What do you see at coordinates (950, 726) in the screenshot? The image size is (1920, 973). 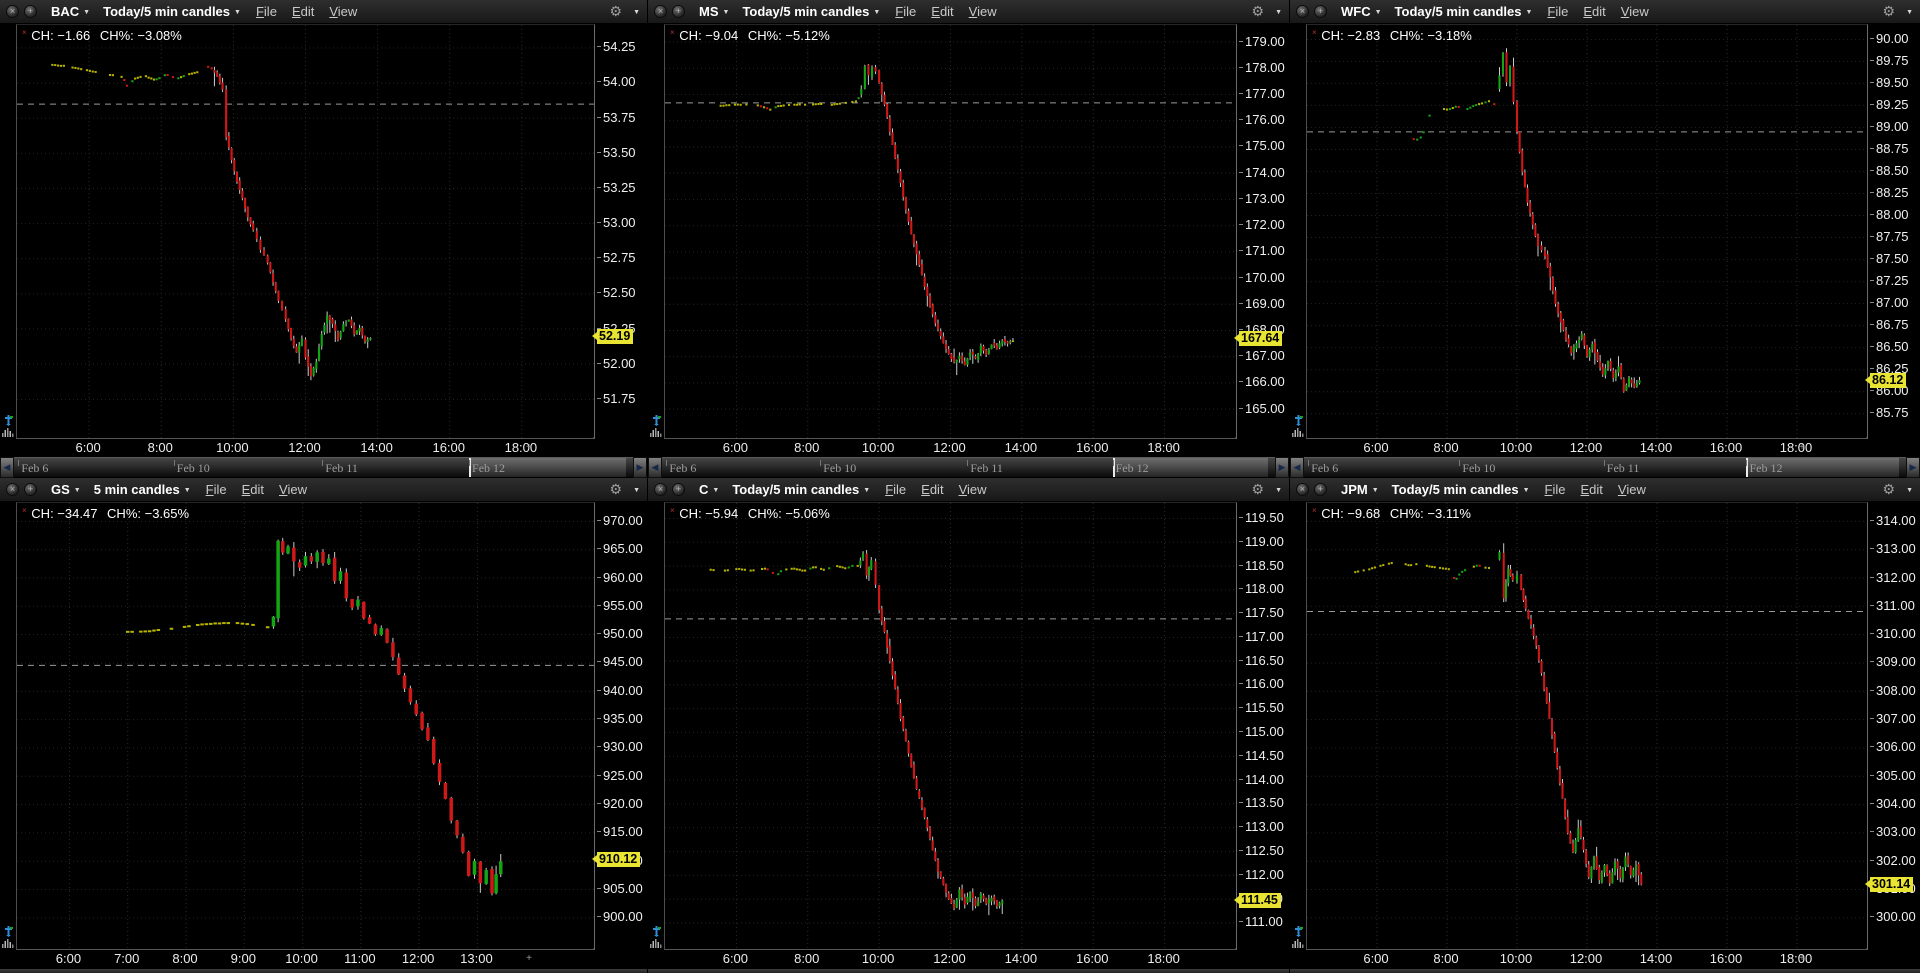 I see `candlestick-plot: × CH: −5.94 CH%: −5.06%` at bounding box center [950, 726].